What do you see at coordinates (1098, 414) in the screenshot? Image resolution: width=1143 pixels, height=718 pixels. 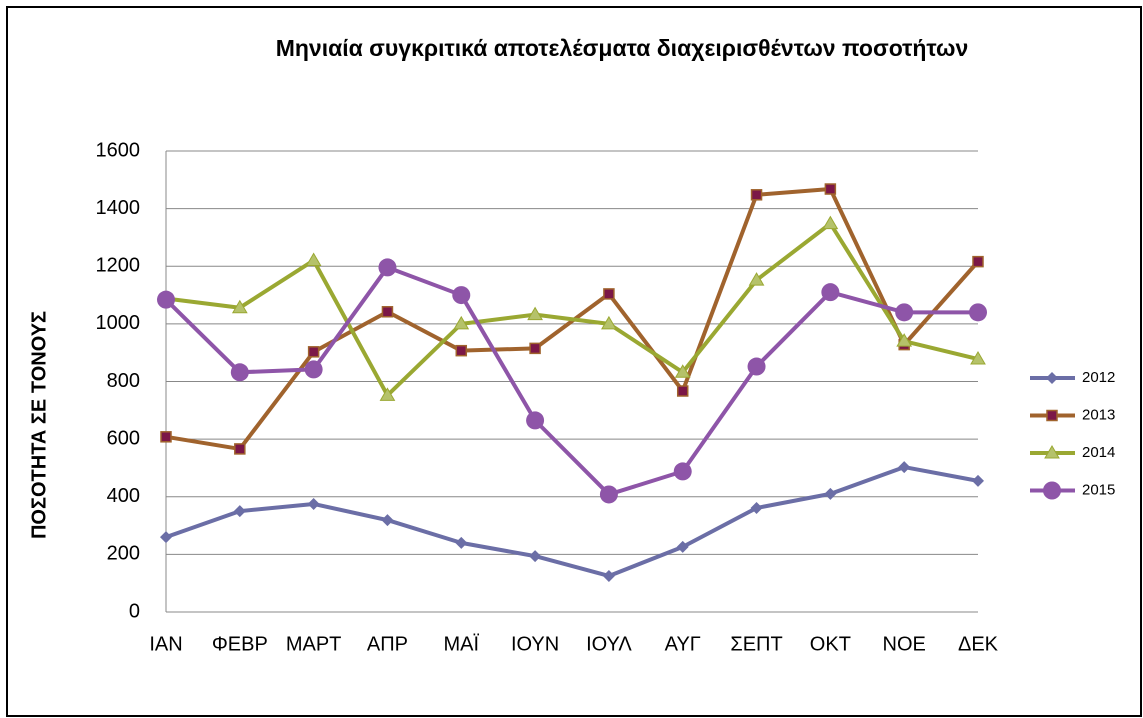 I see `legend-label: 2013` at bounding box center [1098, 414].